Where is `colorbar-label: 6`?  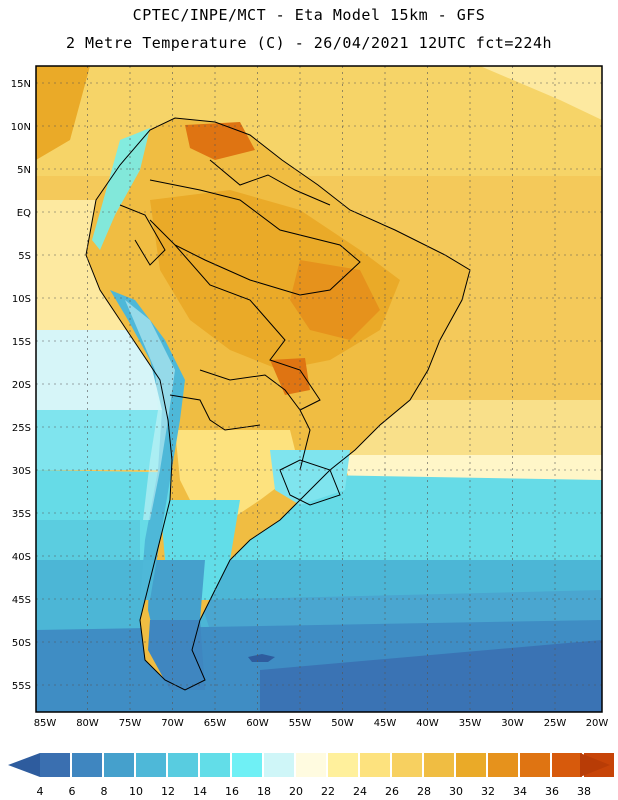 colorbar-label: 6 is located at coordinates (72, 791).